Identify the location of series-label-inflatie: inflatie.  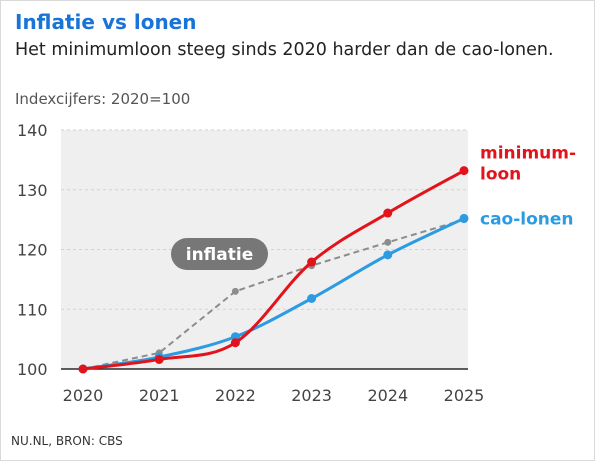
(219, 254).